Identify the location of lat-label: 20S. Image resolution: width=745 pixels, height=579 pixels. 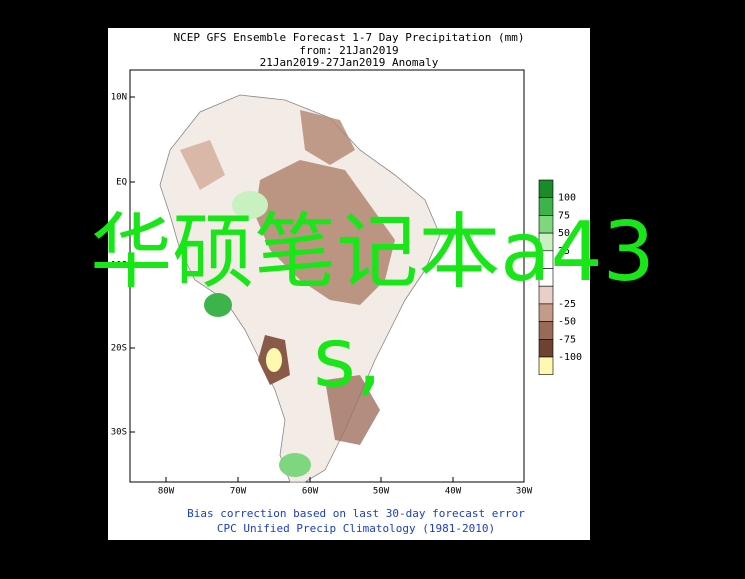
(119, 349).